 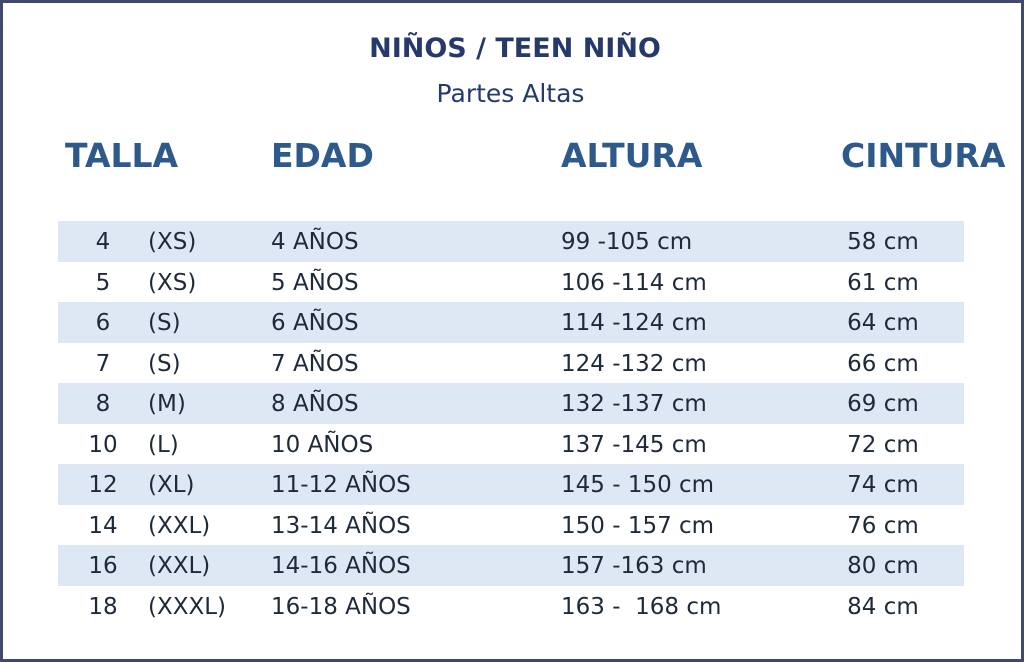 What do you see at coordinates (634, 404) in the screenshot?
I see `height-value: 132 -137 cm` at bounding box center [634, 404].